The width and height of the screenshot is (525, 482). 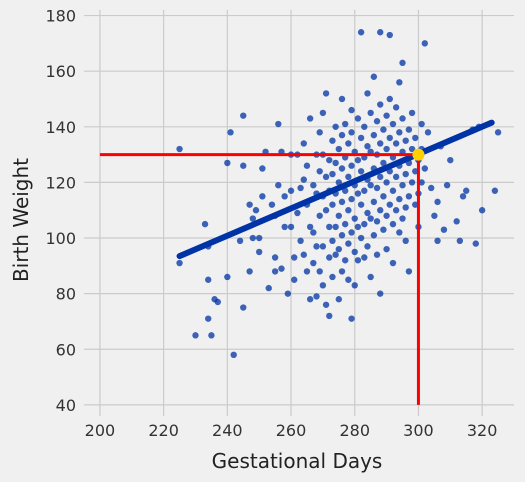 I want to click on x-tick-label: 240, so click(x=227, y=430).